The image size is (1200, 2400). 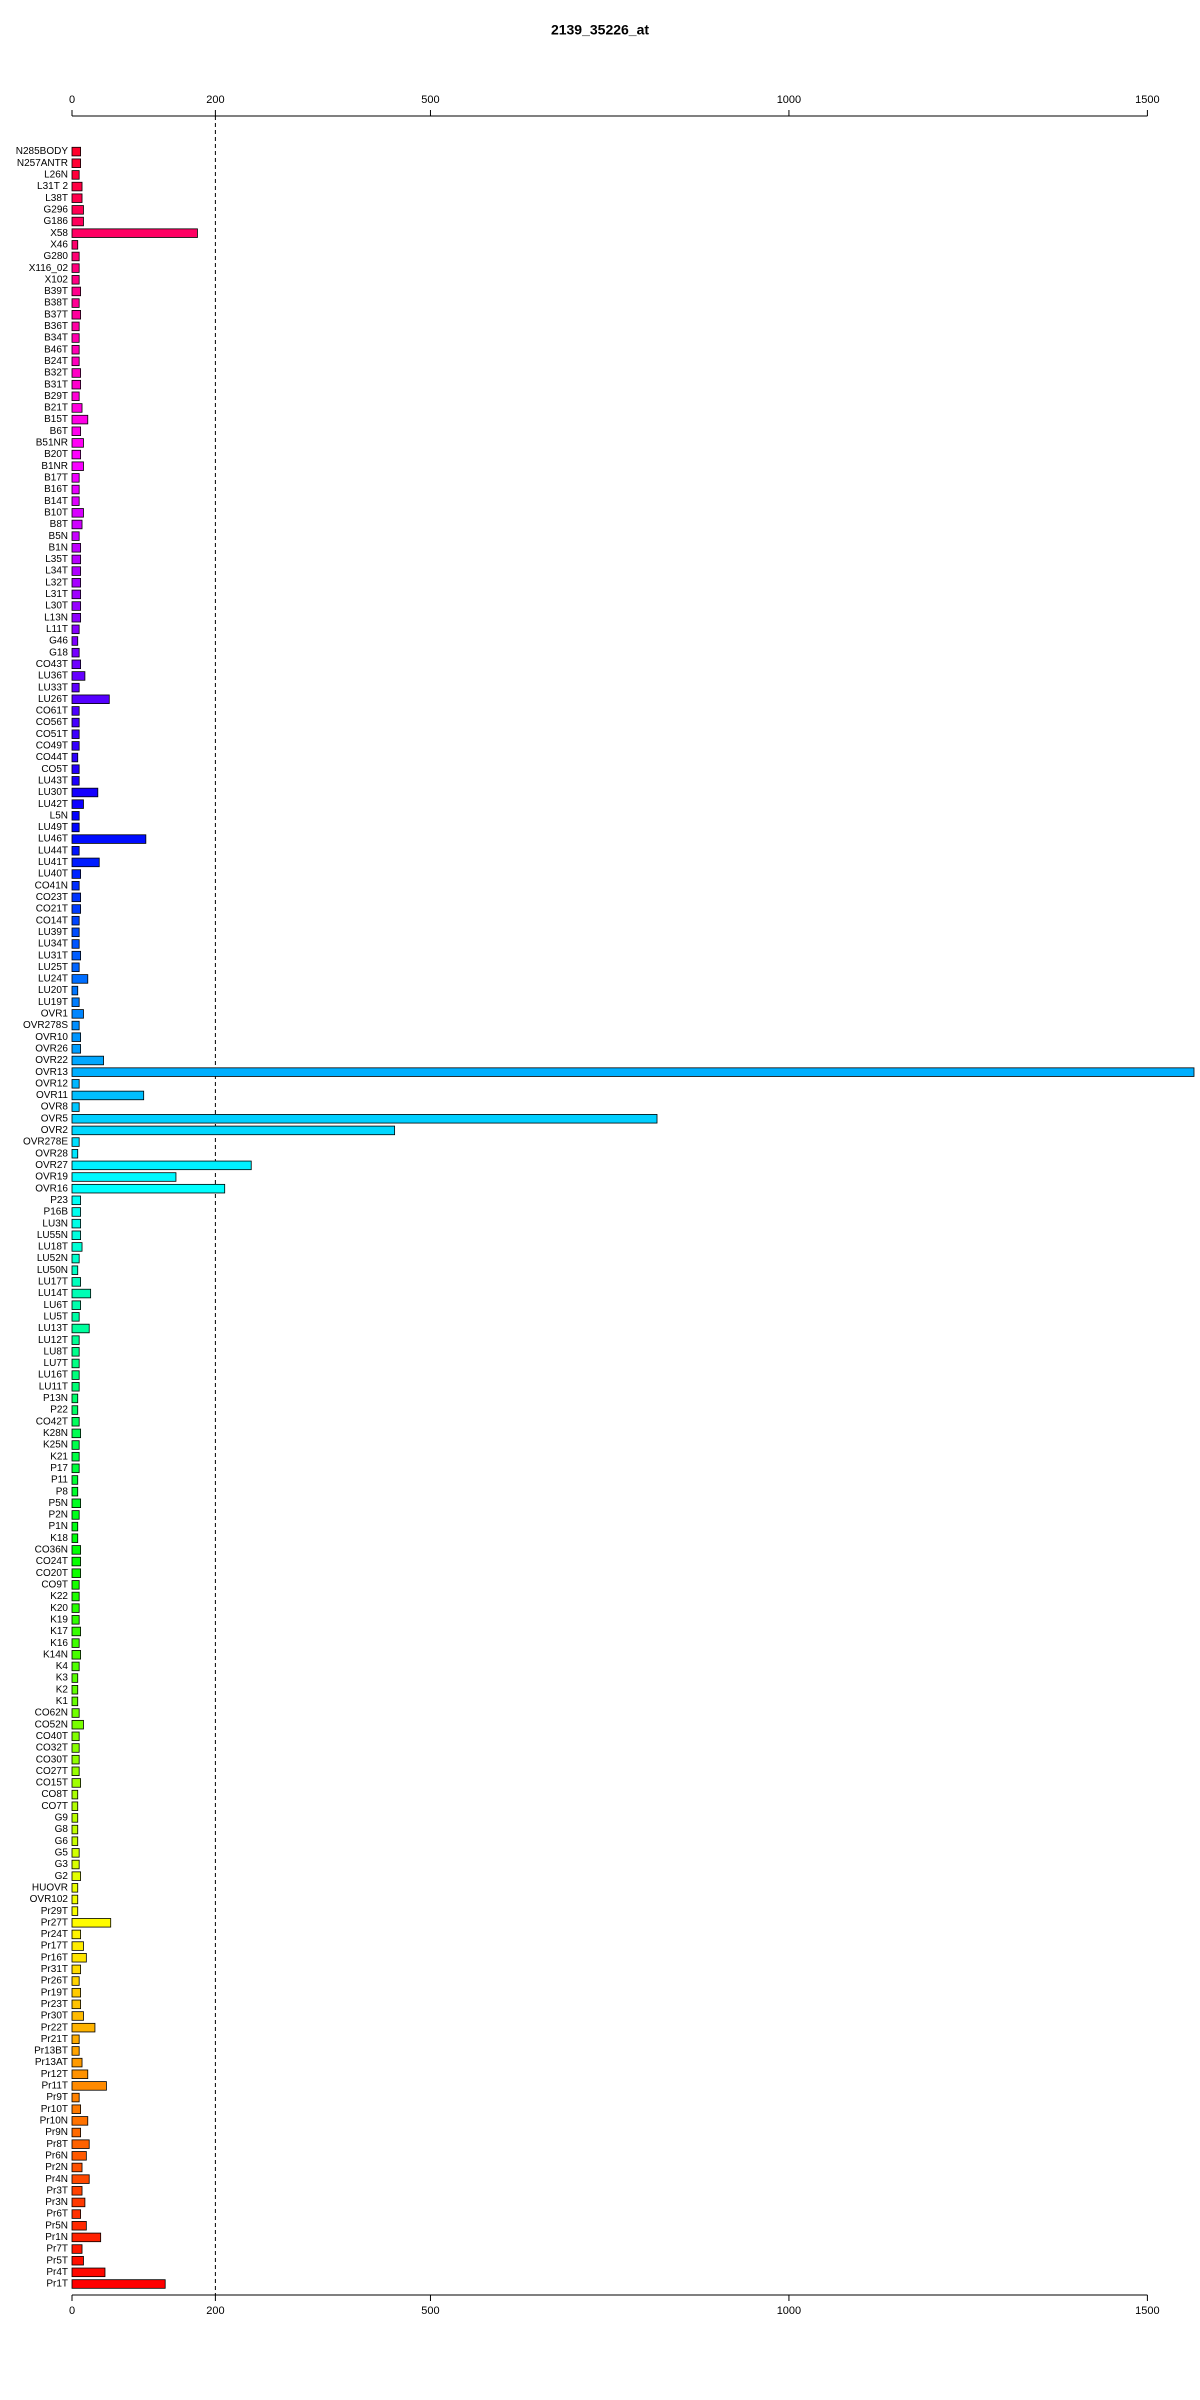 I want to click on y-tick-label: K28N, so click(x=55, y=1433).